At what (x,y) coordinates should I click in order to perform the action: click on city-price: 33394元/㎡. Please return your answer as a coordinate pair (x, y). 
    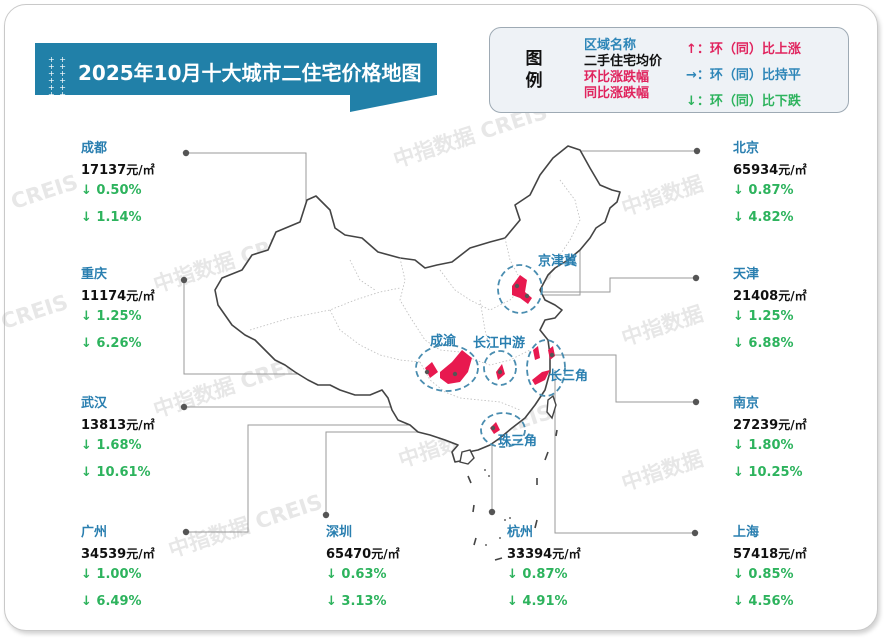
    Looking at the image, I should click on (544, 554).